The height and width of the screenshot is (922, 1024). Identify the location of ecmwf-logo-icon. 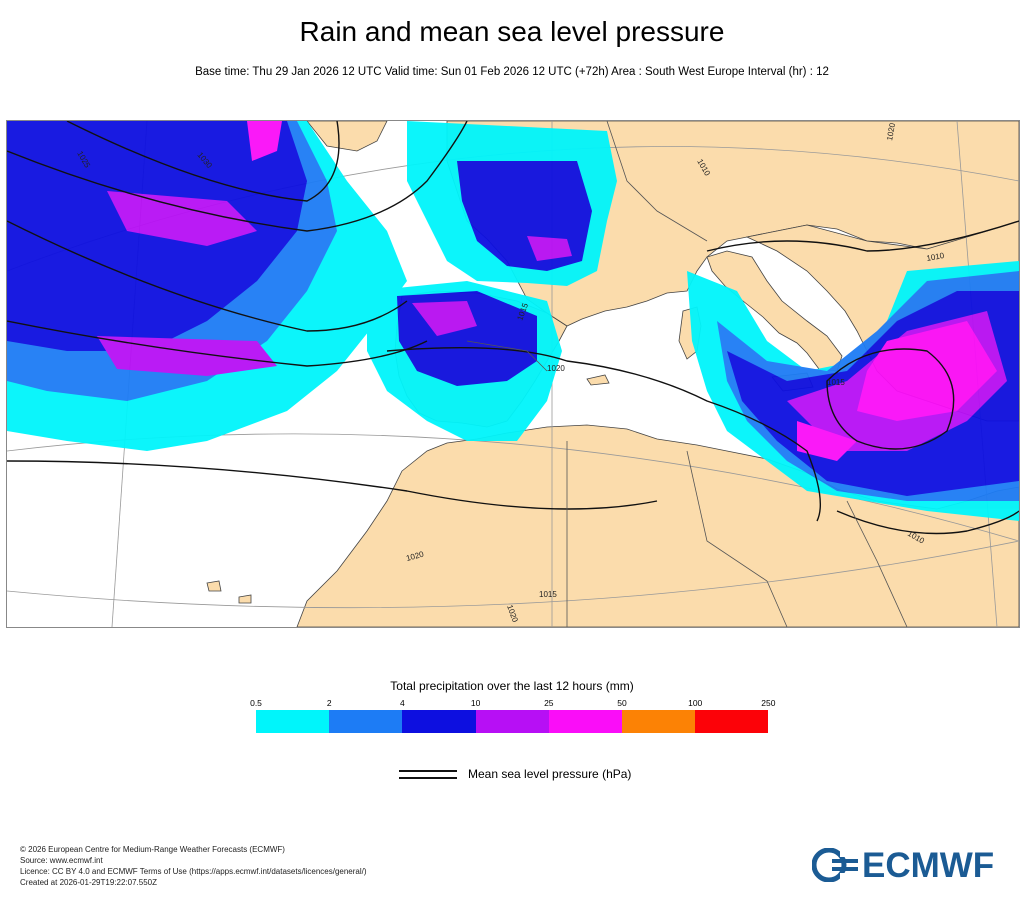
(835, 865).